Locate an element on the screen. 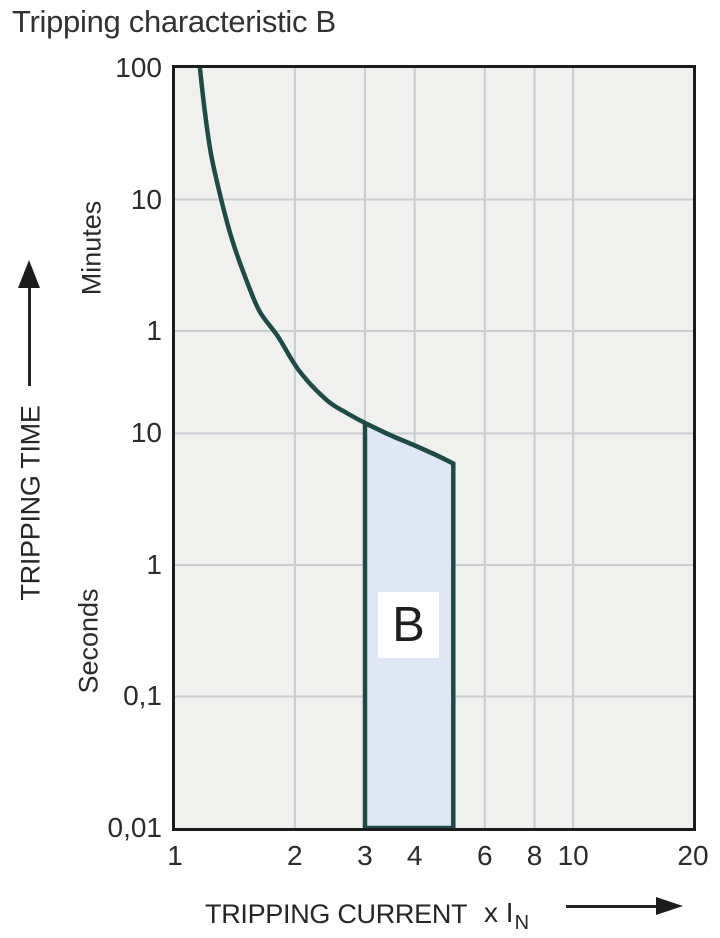 The image size is (720, 938). x-axis-multiplier-subscript: N is located at coordinates (522, 923).